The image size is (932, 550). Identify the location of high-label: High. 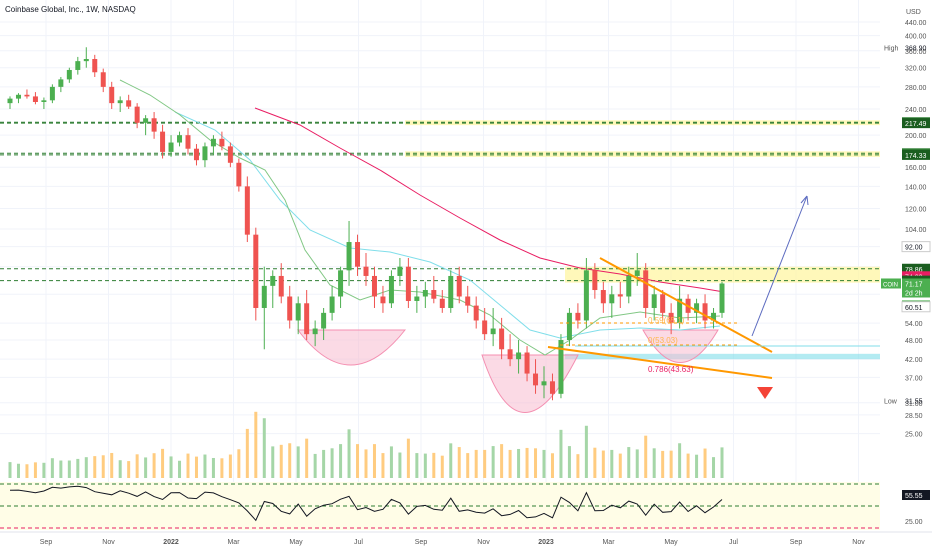
(891, 48).